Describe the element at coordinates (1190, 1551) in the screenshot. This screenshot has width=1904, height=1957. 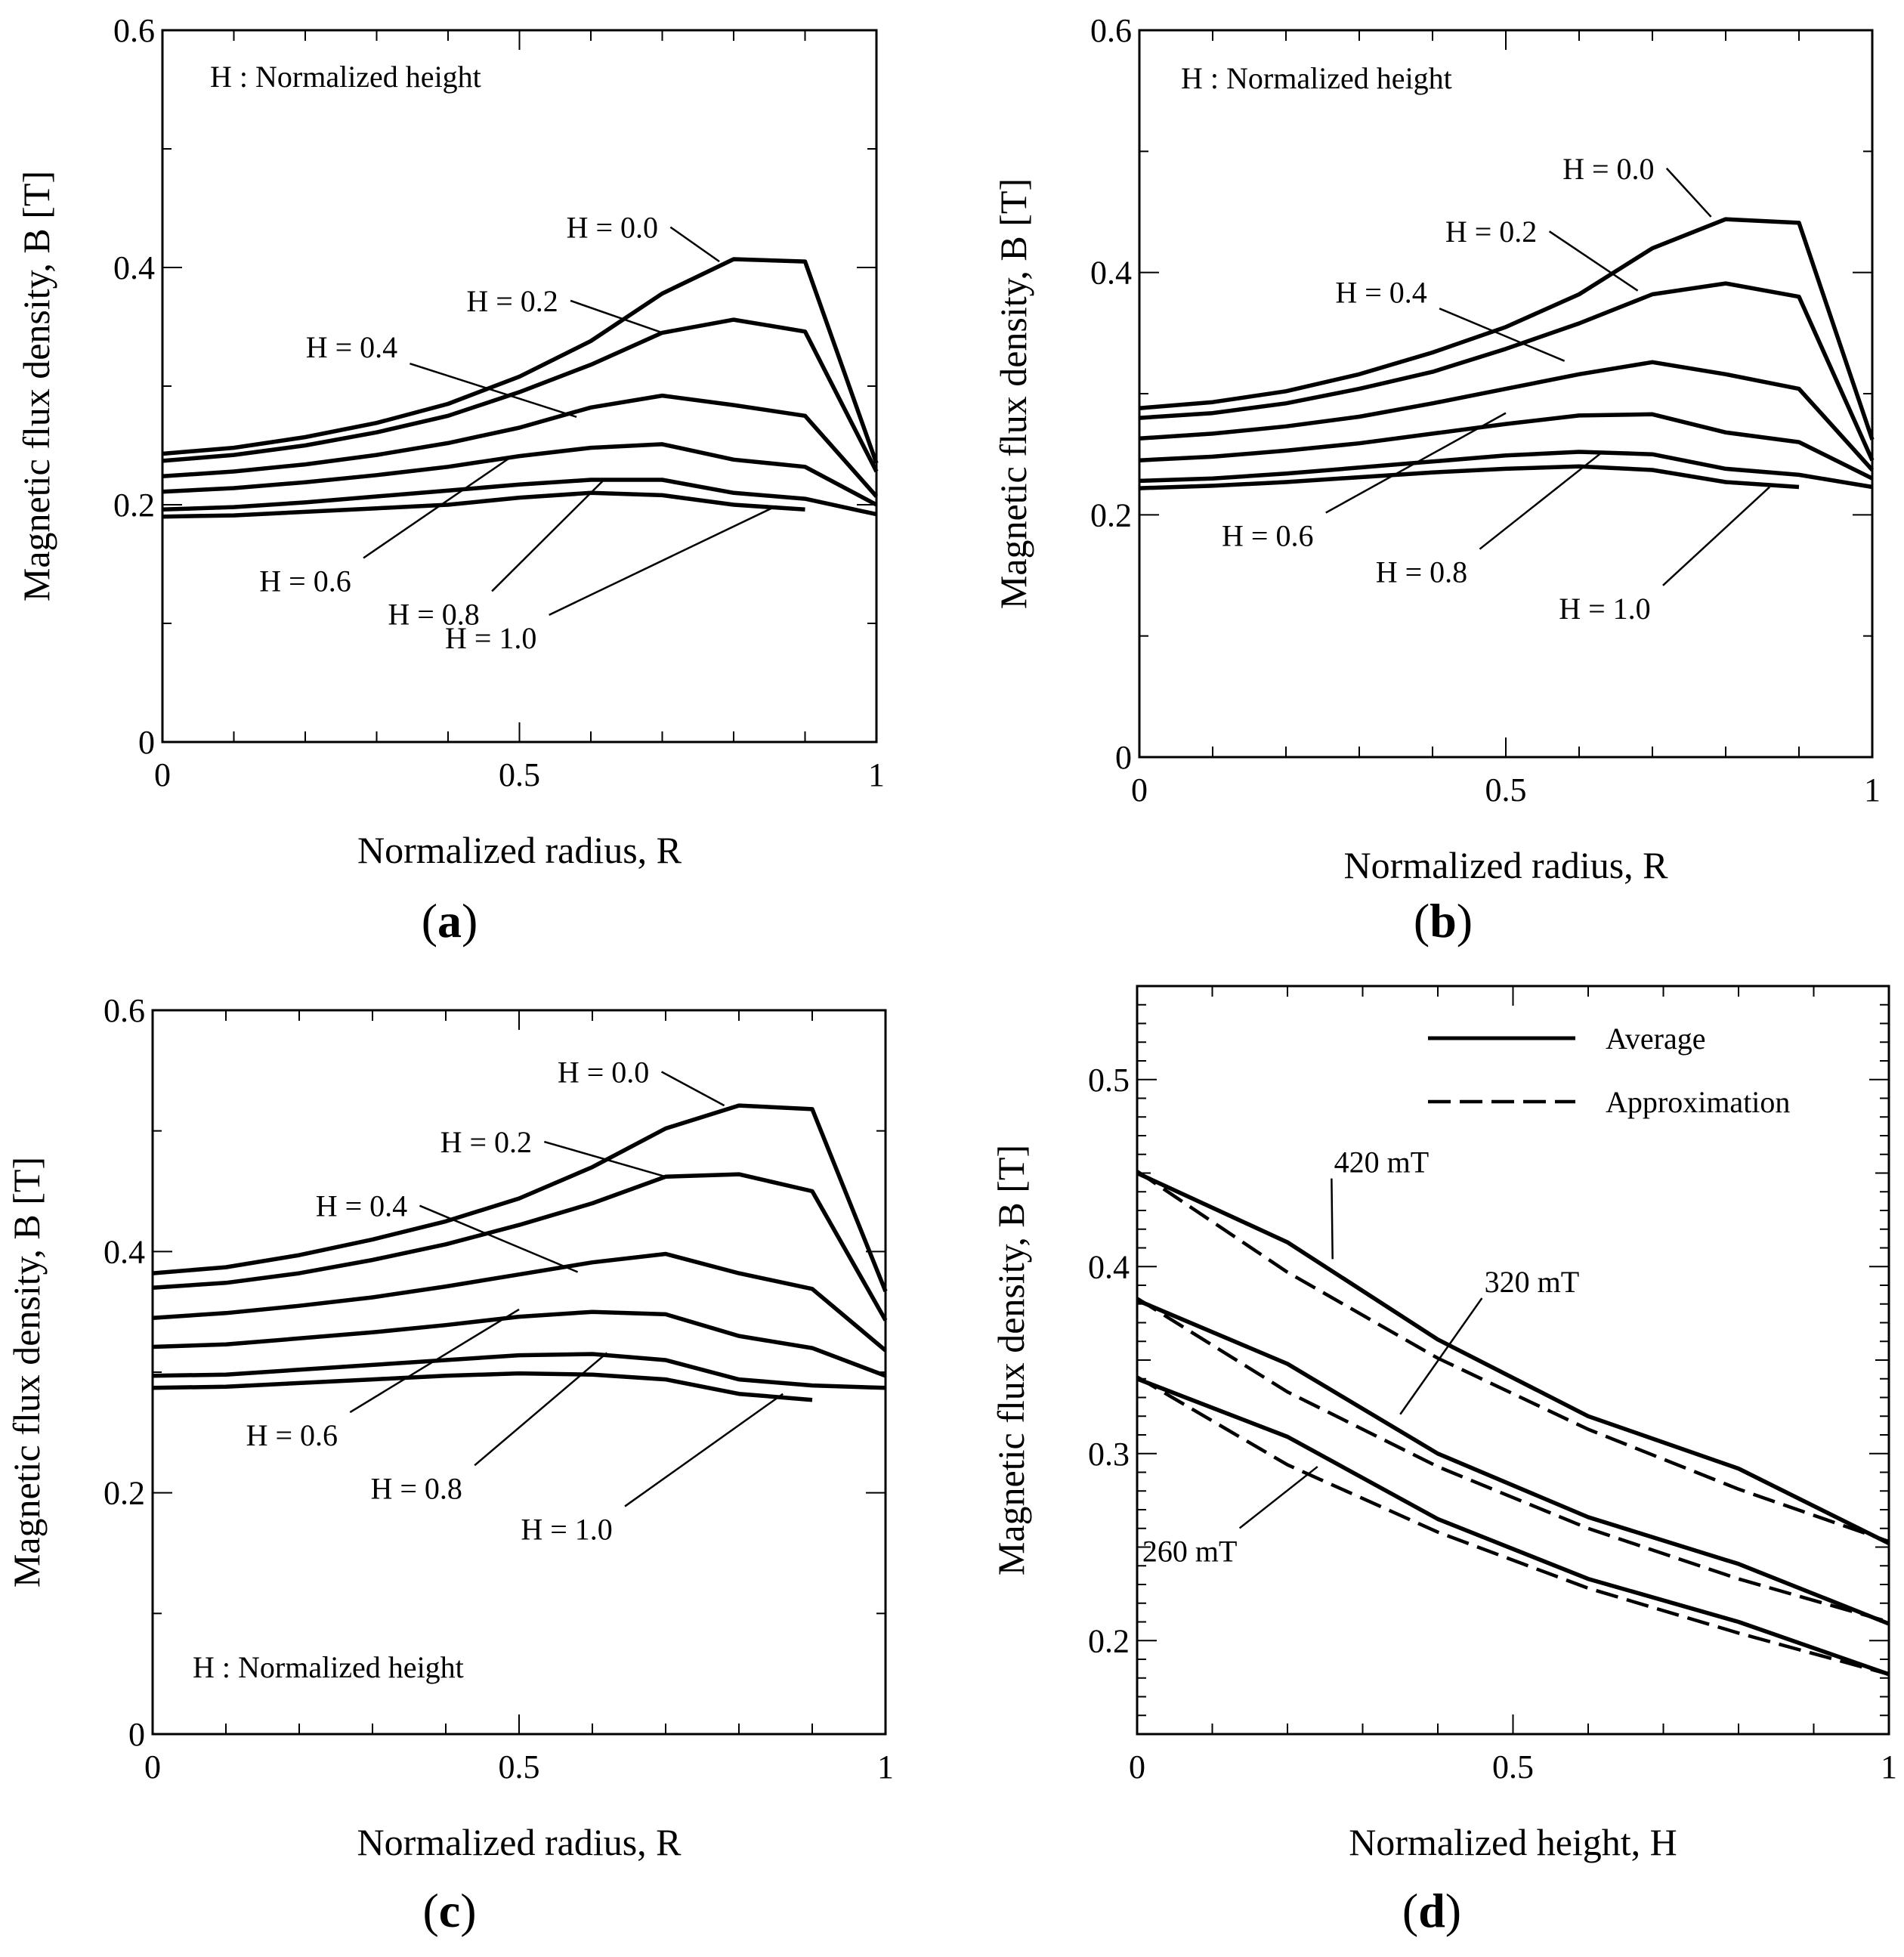
I see `curve-label: 260 mT` at that location.